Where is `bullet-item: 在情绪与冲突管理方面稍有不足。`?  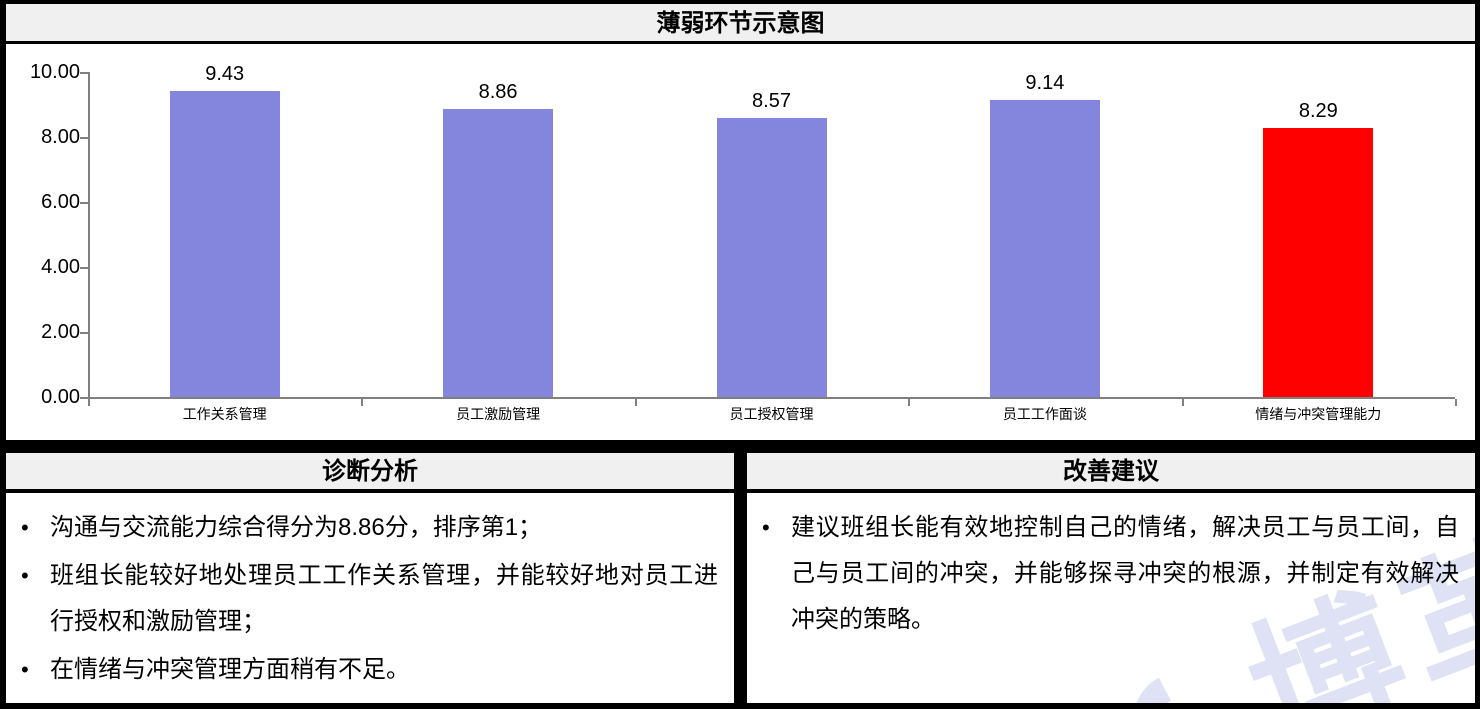 bullet-item: 在情绪与冲突管理方面稍有不足。 is located at coordinates (362, 670).